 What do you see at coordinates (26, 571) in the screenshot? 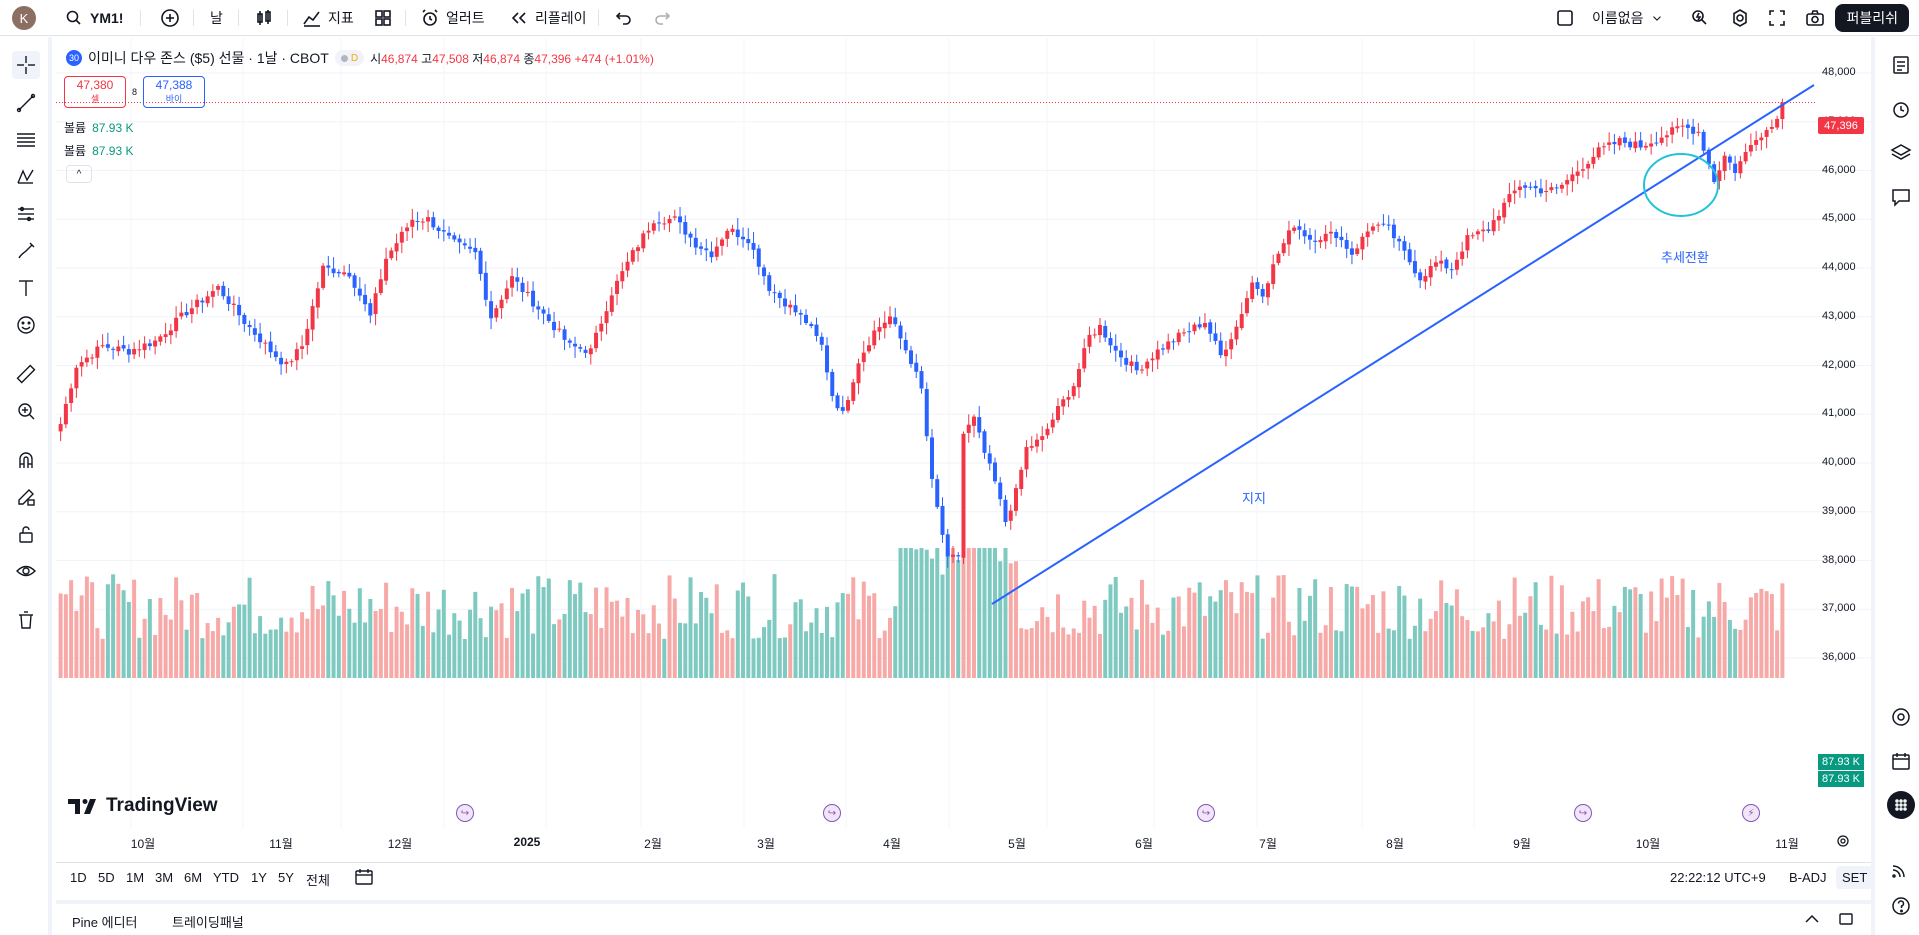
I see `hide-drawings-tool` at bounding box center [26, 571].